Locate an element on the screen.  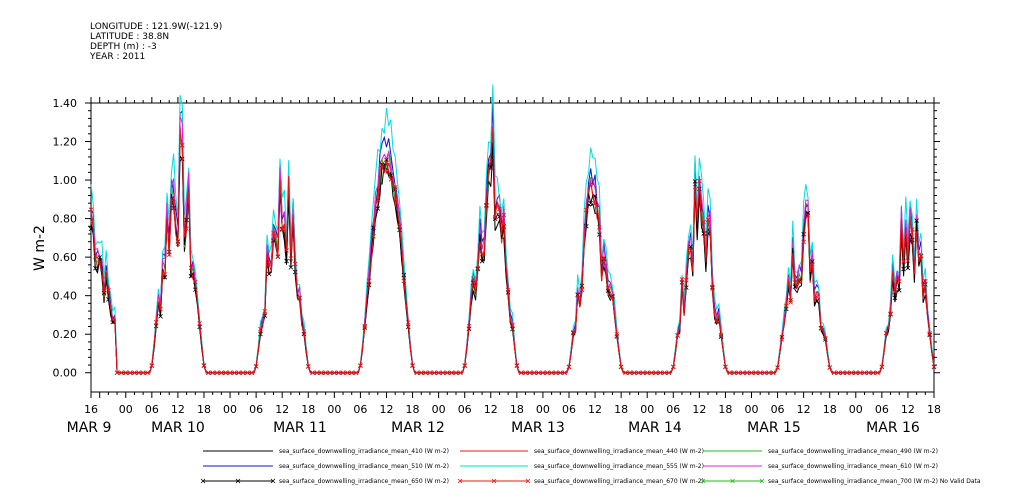
y-tick-label: 0.60 is located at coordinates (65, 257).